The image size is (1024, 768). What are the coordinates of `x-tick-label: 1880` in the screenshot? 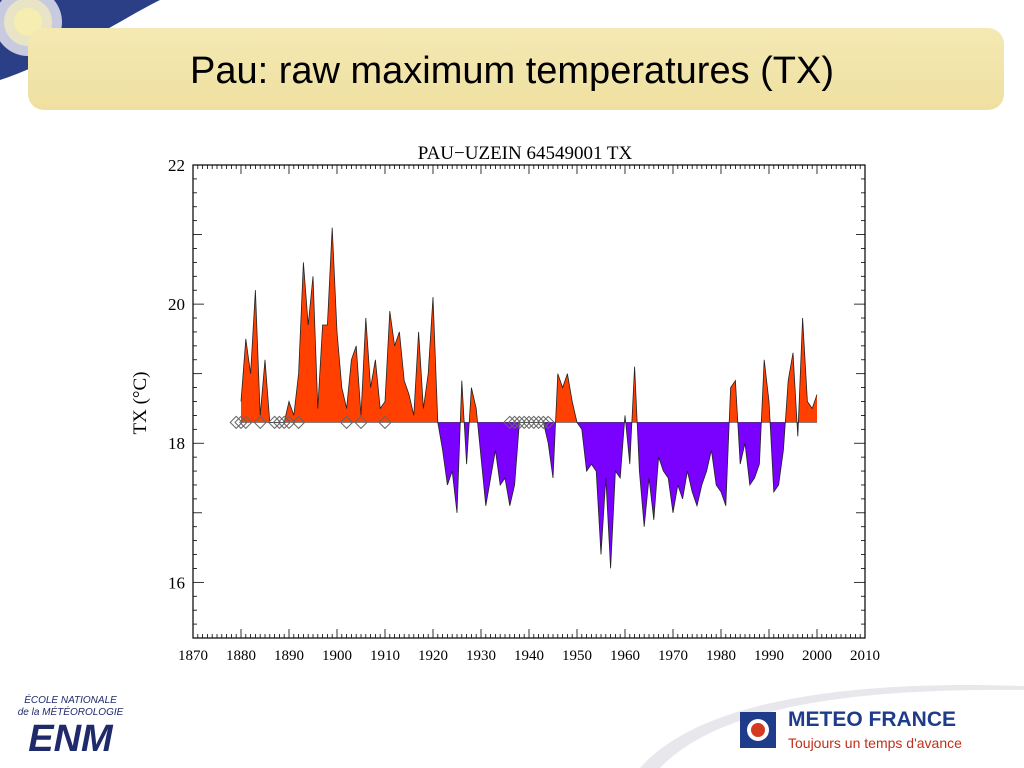 It's located at (241, 656).